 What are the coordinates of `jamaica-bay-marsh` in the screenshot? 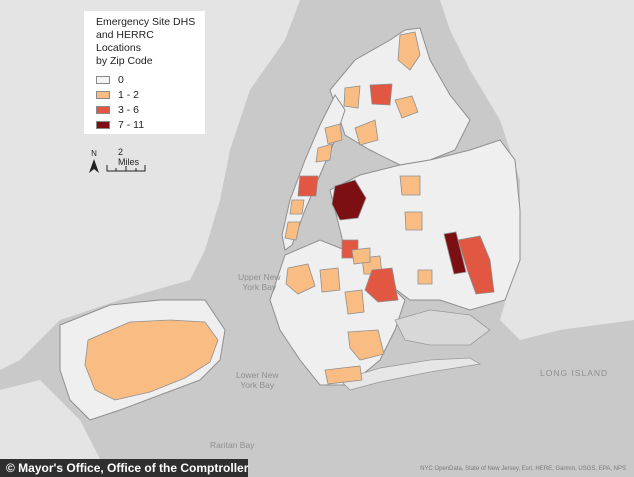 It's located at (442, 327).